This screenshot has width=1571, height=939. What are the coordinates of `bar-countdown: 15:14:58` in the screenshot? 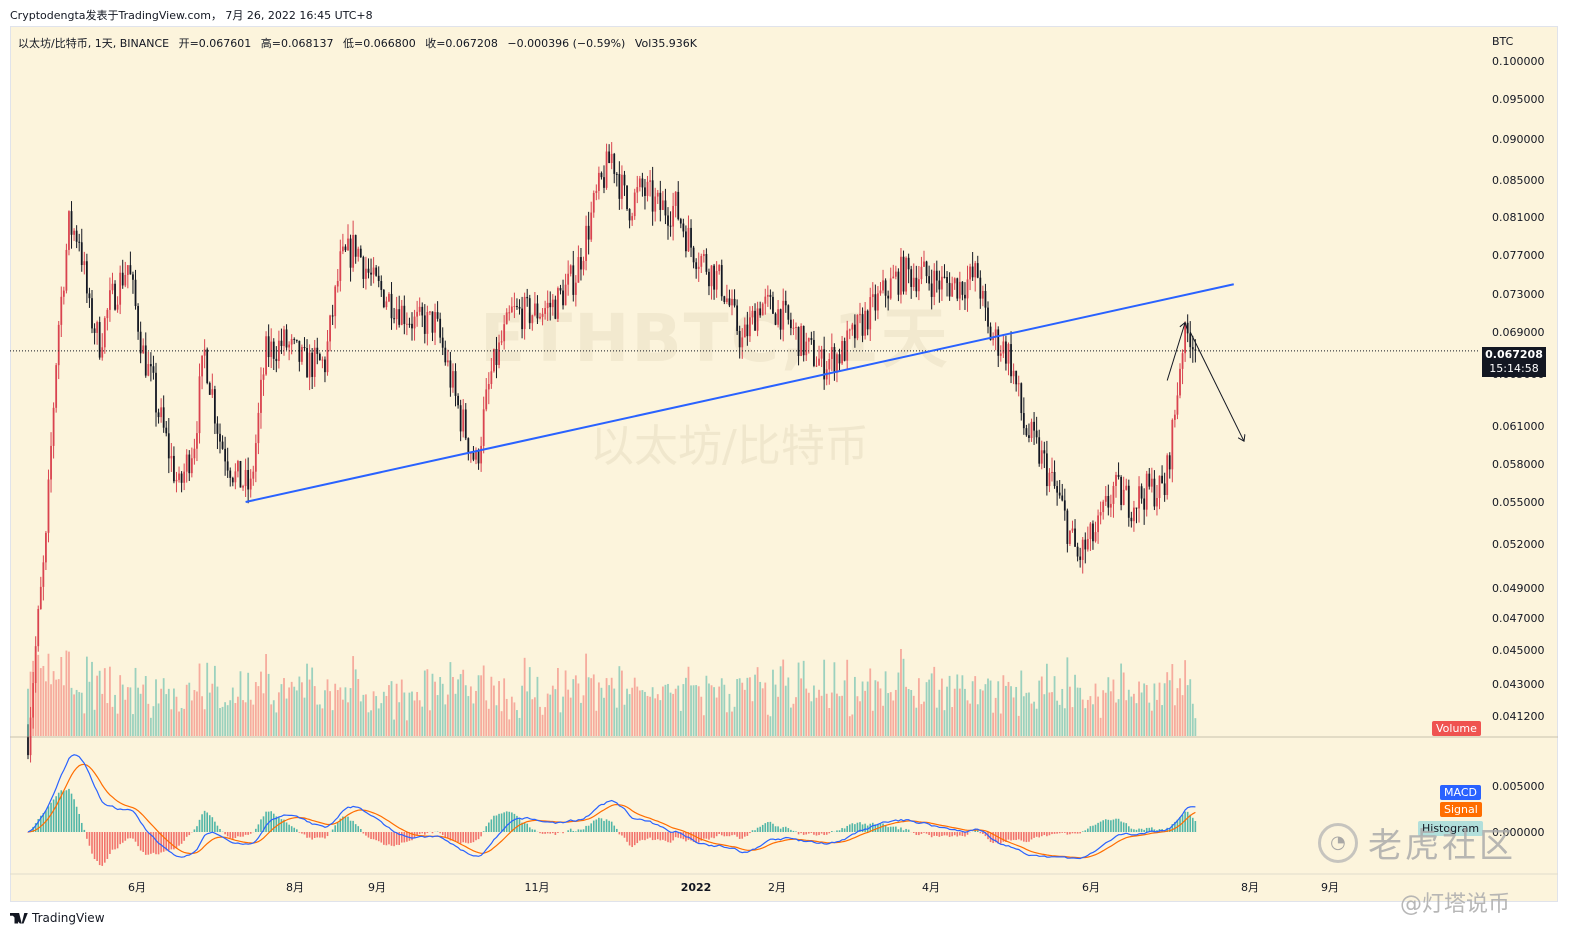 It's located at (1514, 368).